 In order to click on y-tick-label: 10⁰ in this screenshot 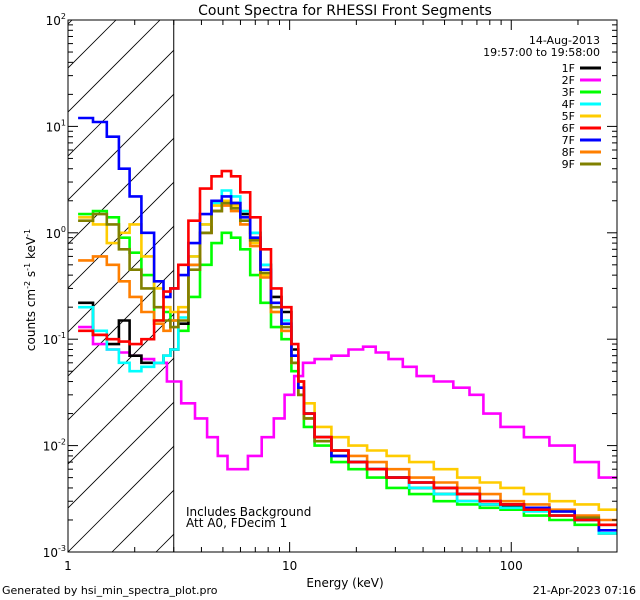, I will do `click(56, 233)`.